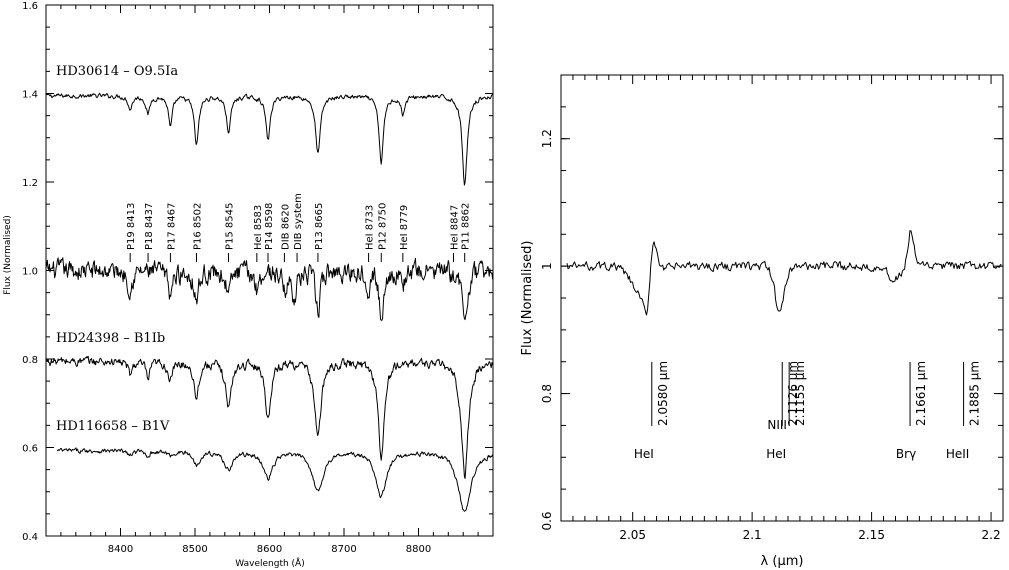  Describe the element at coordinates (269, 226) in the screenshot. I see `left-annotation-label: P14 8598` at that location.